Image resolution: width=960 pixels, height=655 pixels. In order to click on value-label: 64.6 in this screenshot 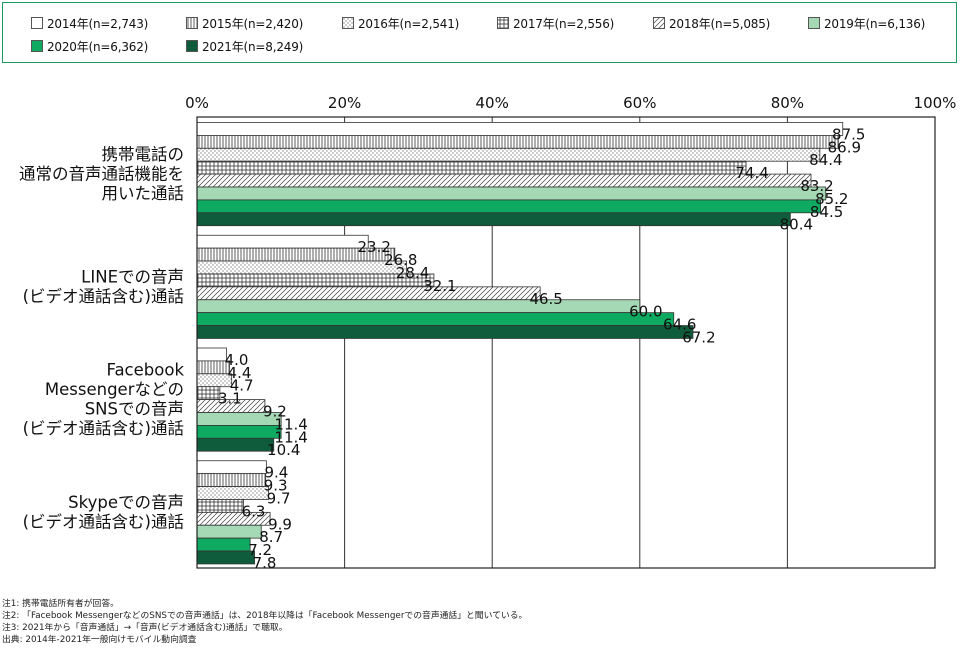, I will do `click(679, 325)`.